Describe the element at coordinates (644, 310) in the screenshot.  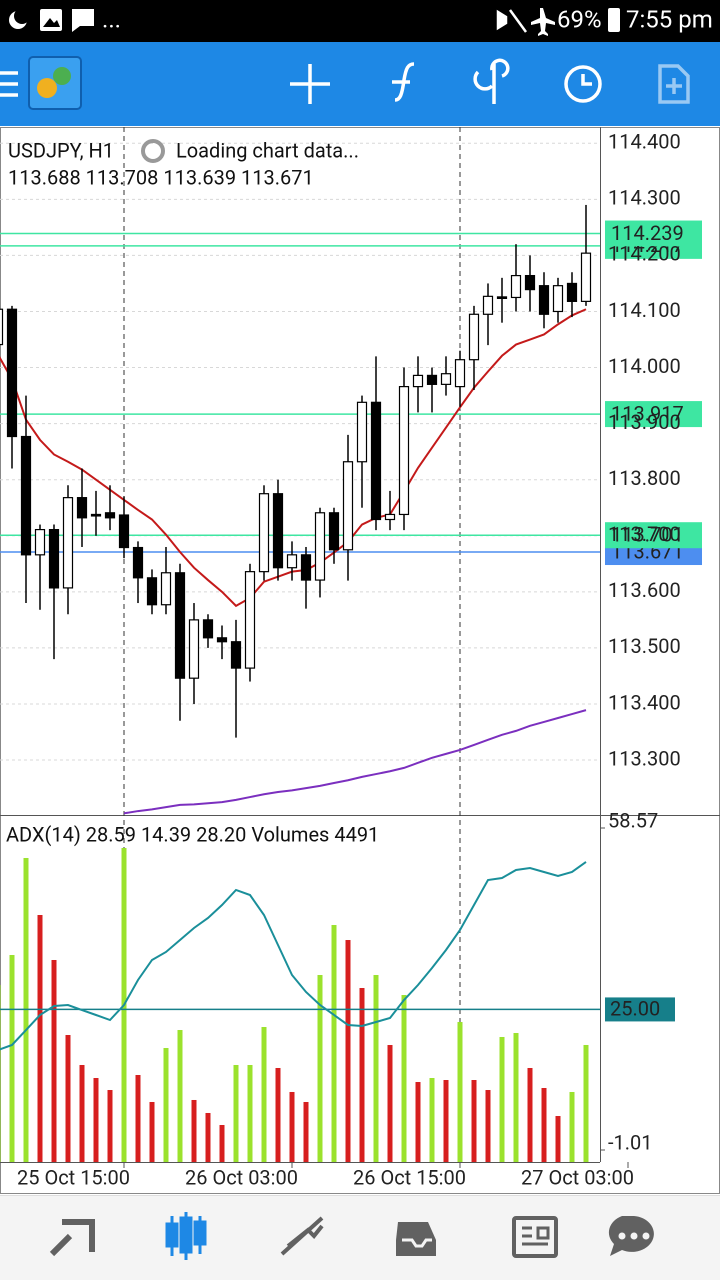
I see `y-tick-label: 114.100` at that location.